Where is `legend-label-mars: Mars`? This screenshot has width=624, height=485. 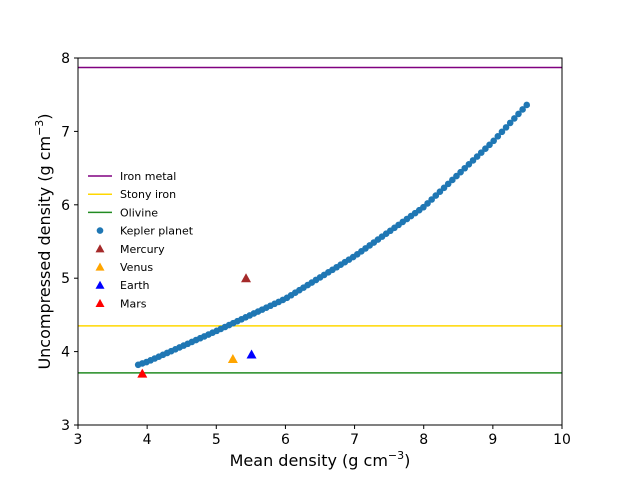
legend-label-mars: Mars is located at coordinates (133, 303).